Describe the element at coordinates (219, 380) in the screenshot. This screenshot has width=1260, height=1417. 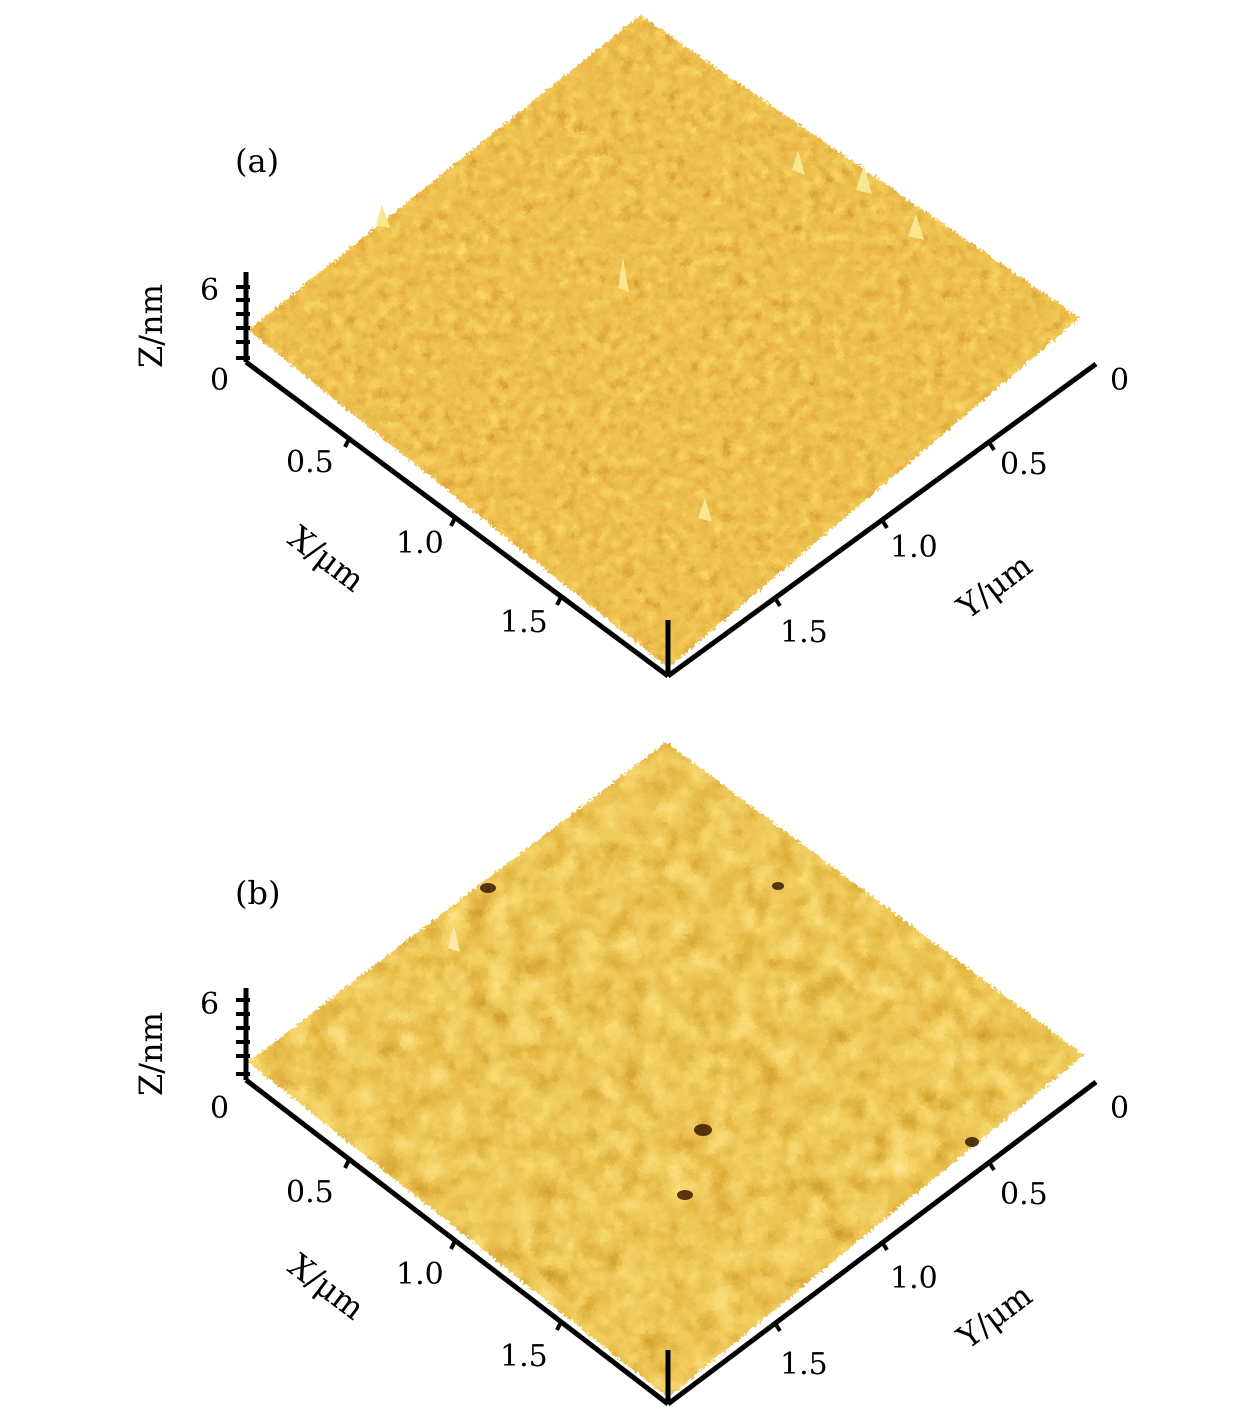
I see `z-tick-min-a: 0` at that location.